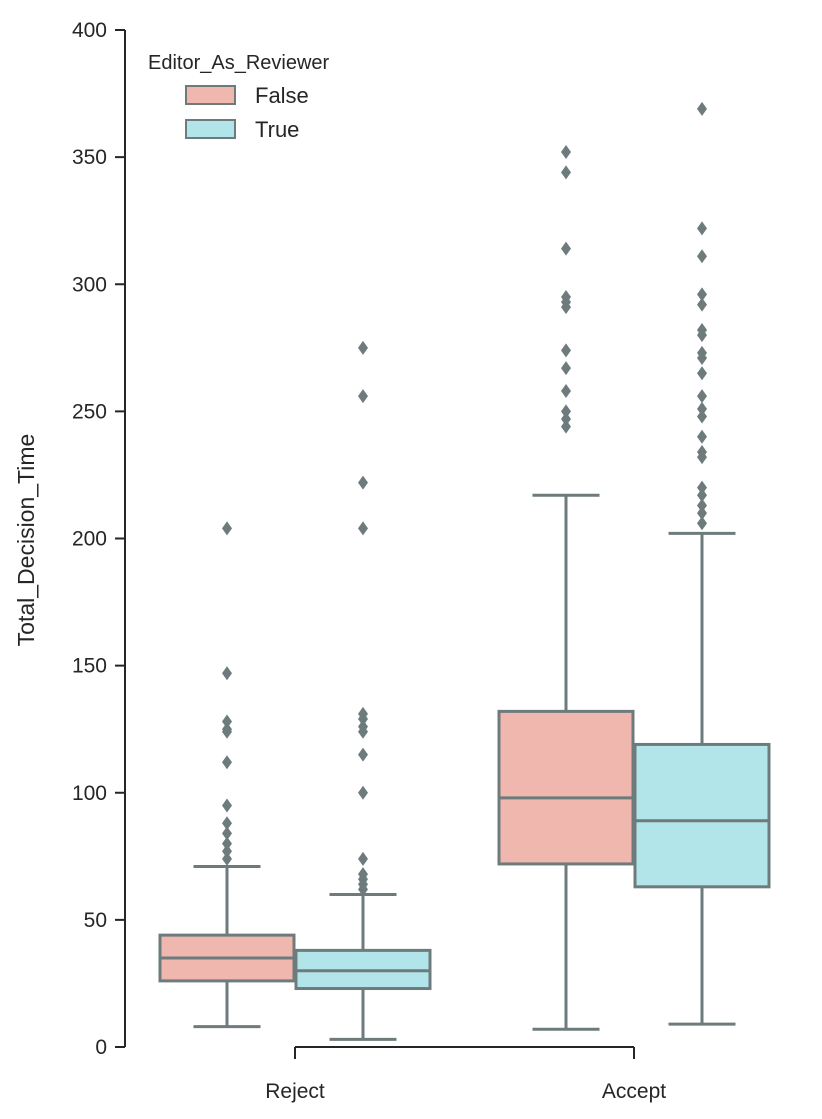  What do you see at coordinates (26, 540) in the screenshot?
I see `y-axis-title: Total_Decision_Time` at bounding box center [26, 540].